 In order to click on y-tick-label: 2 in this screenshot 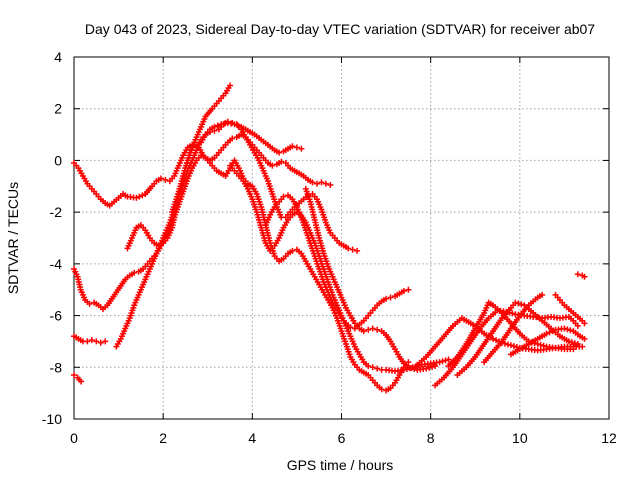, I will do `click(58, 109)`.